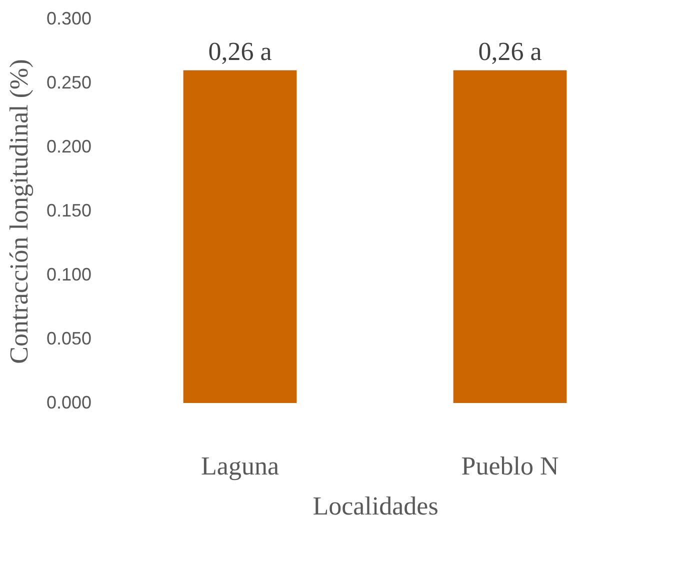  What do you see at coordinates (69, 338) in the screenshot?
I see `y-tick-label: 0.050` at bounding box center [69, 338].